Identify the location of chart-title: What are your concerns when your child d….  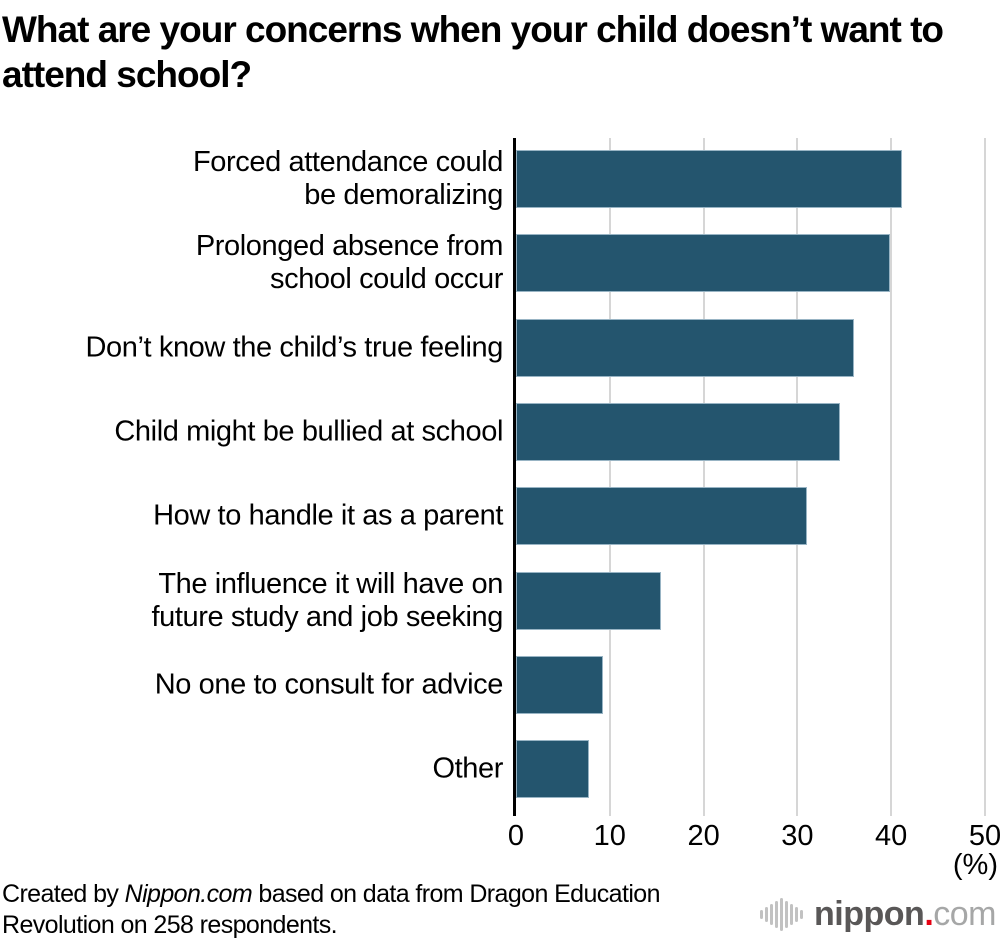
(473, 52).